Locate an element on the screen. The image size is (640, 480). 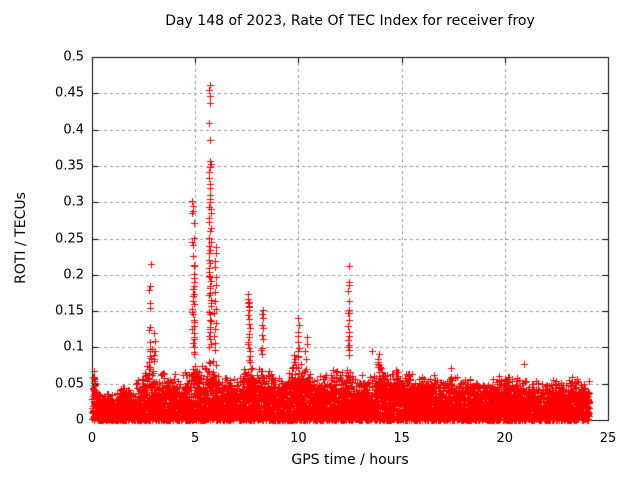
x-tick-label: 10 is located at coordinates (298, 438).